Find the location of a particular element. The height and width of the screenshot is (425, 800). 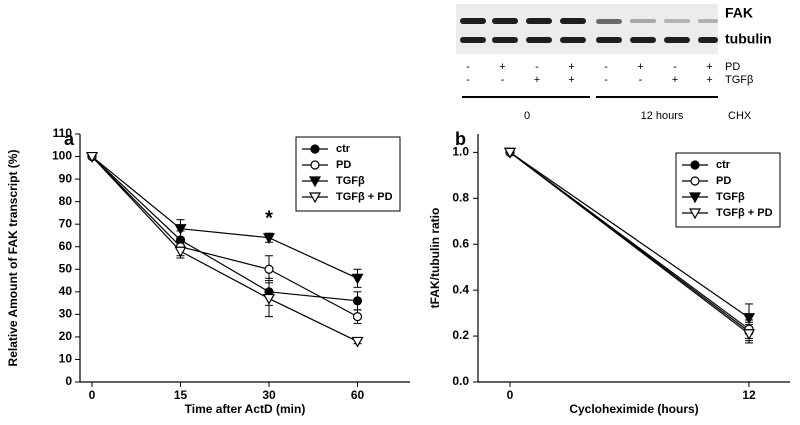

treatment-label: TGFβ is located at coordinates (739, 80).